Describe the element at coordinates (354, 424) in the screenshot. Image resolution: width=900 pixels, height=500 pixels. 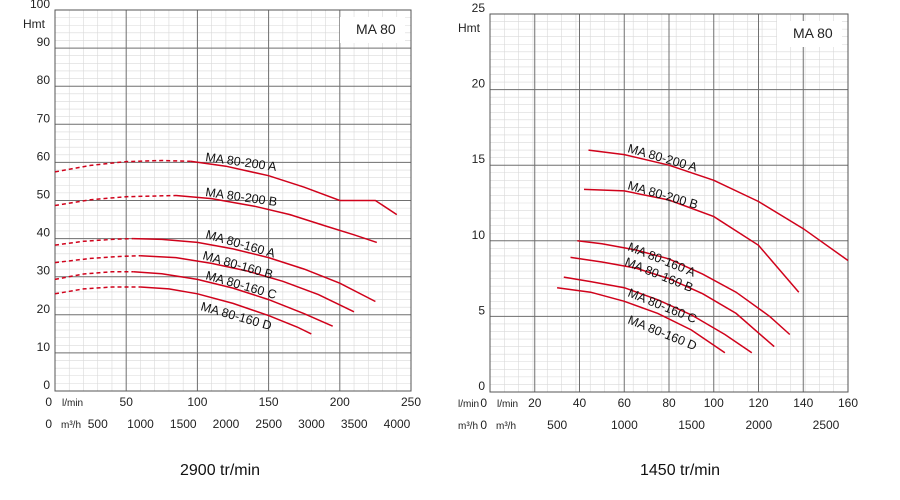
I see `secondary-x-tick-label: 3500` at that location.